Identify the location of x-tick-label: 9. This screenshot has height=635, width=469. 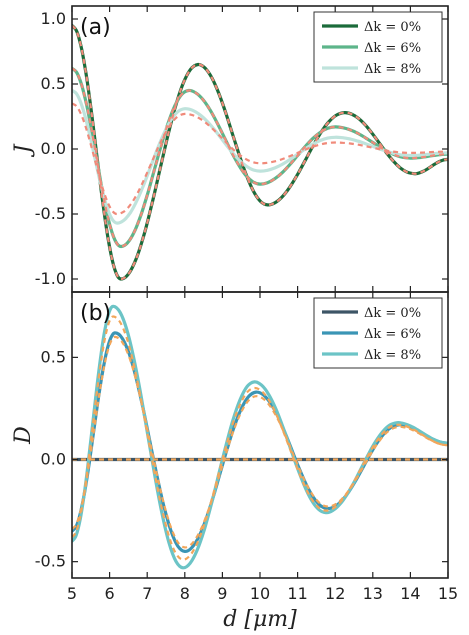
(222, 593).